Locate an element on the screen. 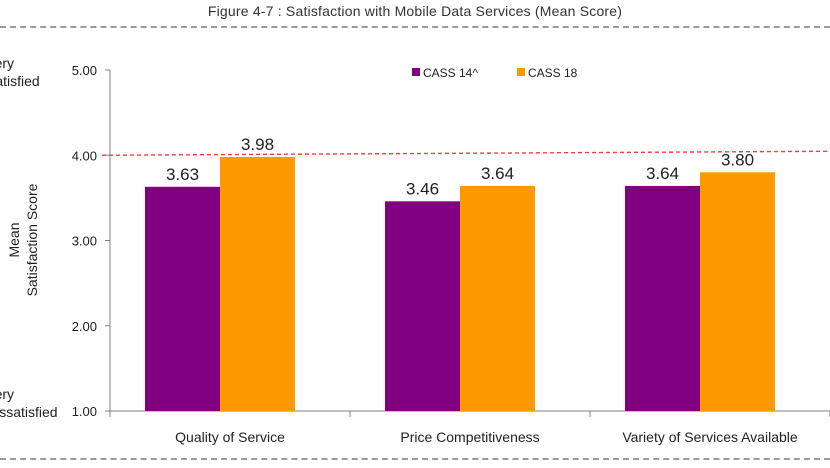 This screenshot has width=830, height=468. y-tick-label: 1.00 is located at coordinates (84, 411).